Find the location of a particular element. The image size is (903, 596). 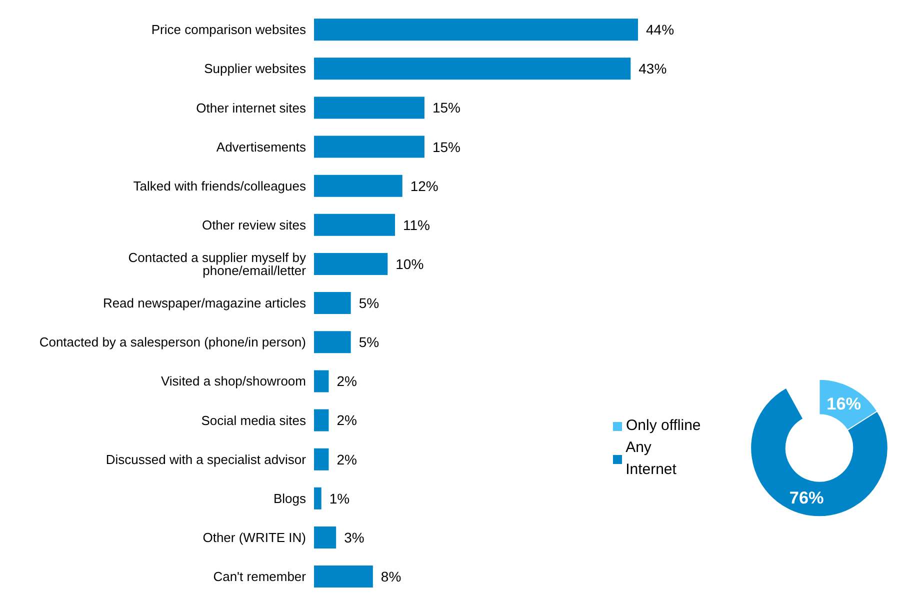

data-label: 3% is located at coordinates (354, 537).